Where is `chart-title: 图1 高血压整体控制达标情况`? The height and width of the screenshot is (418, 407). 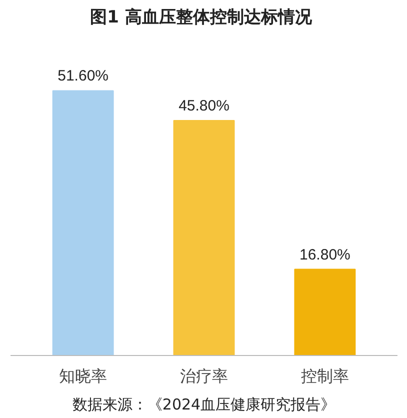
chart-title: 图1 高血压整体控制达标情况 is located at coordinates (201, 18).